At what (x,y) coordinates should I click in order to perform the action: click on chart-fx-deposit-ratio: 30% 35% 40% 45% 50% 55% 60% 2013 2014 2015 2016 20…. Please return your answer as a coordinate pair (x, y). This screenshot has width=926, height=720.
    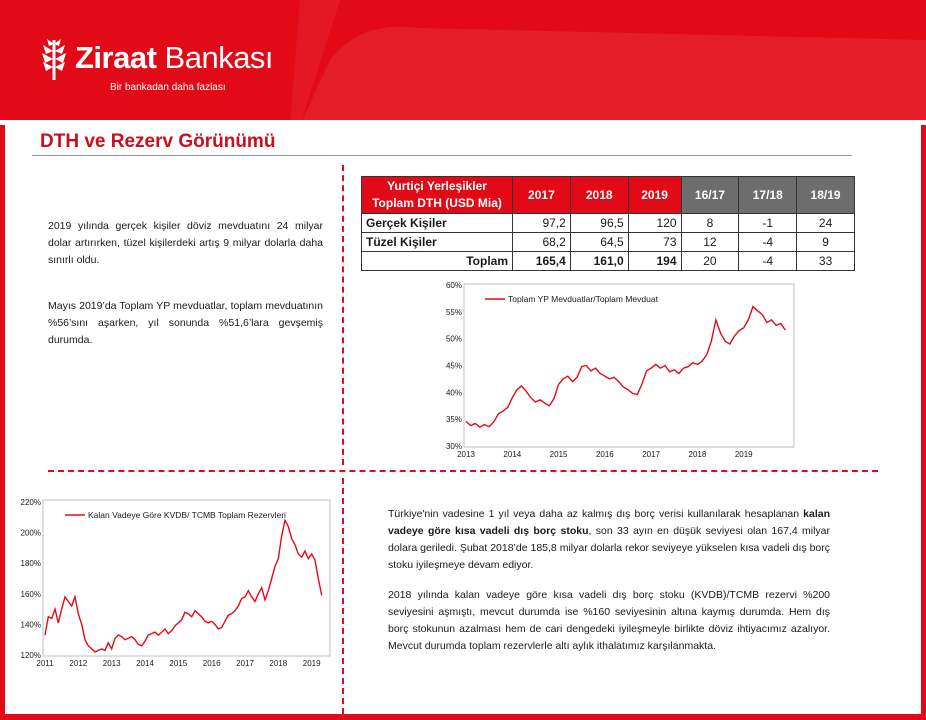
    Looking at the image, I should click on (620, 370).